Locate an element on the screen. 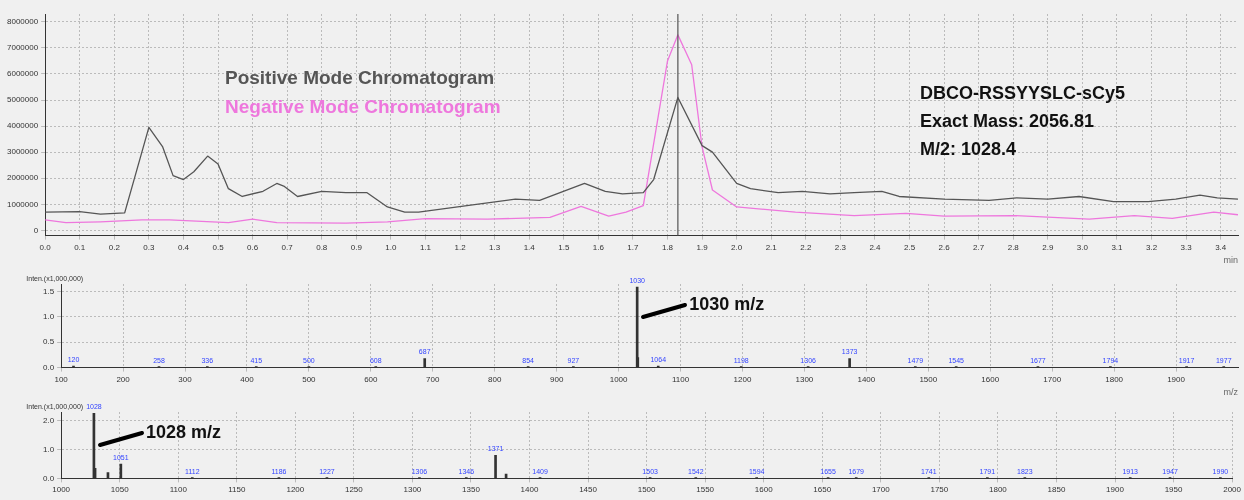 This screenshot has height=500, width=1244. x-axis-title: m/z is located at coordinates (1231, 392).